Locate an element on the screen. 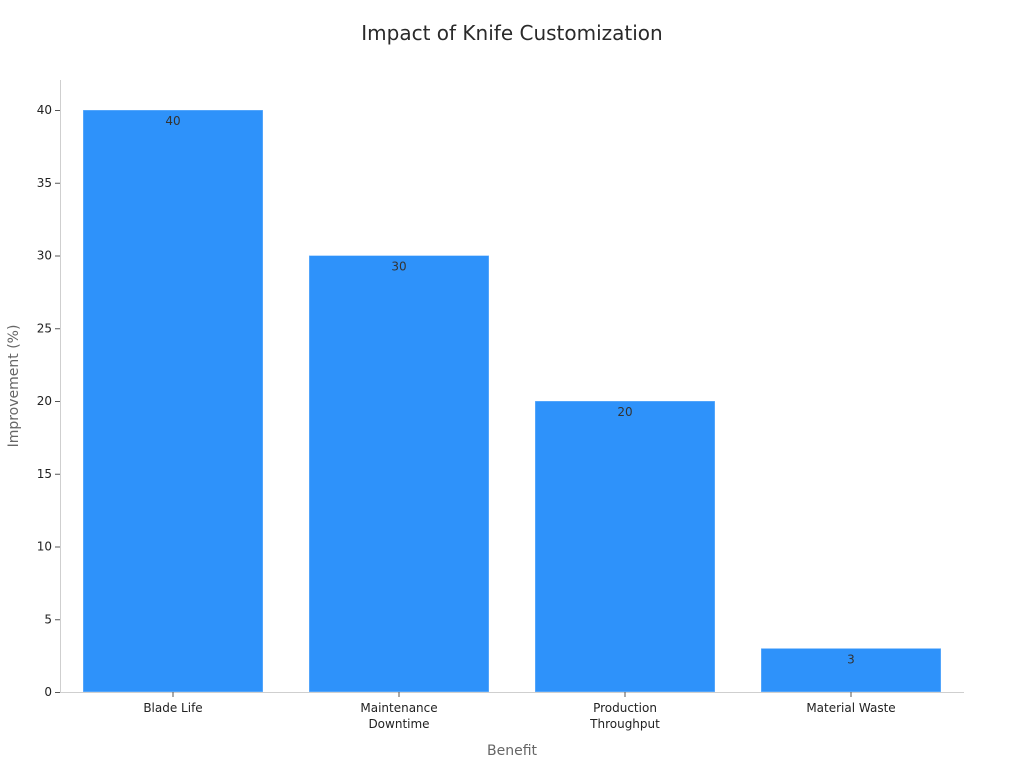  y-tick-label-20: 20 is located at coordinates (44, 401).